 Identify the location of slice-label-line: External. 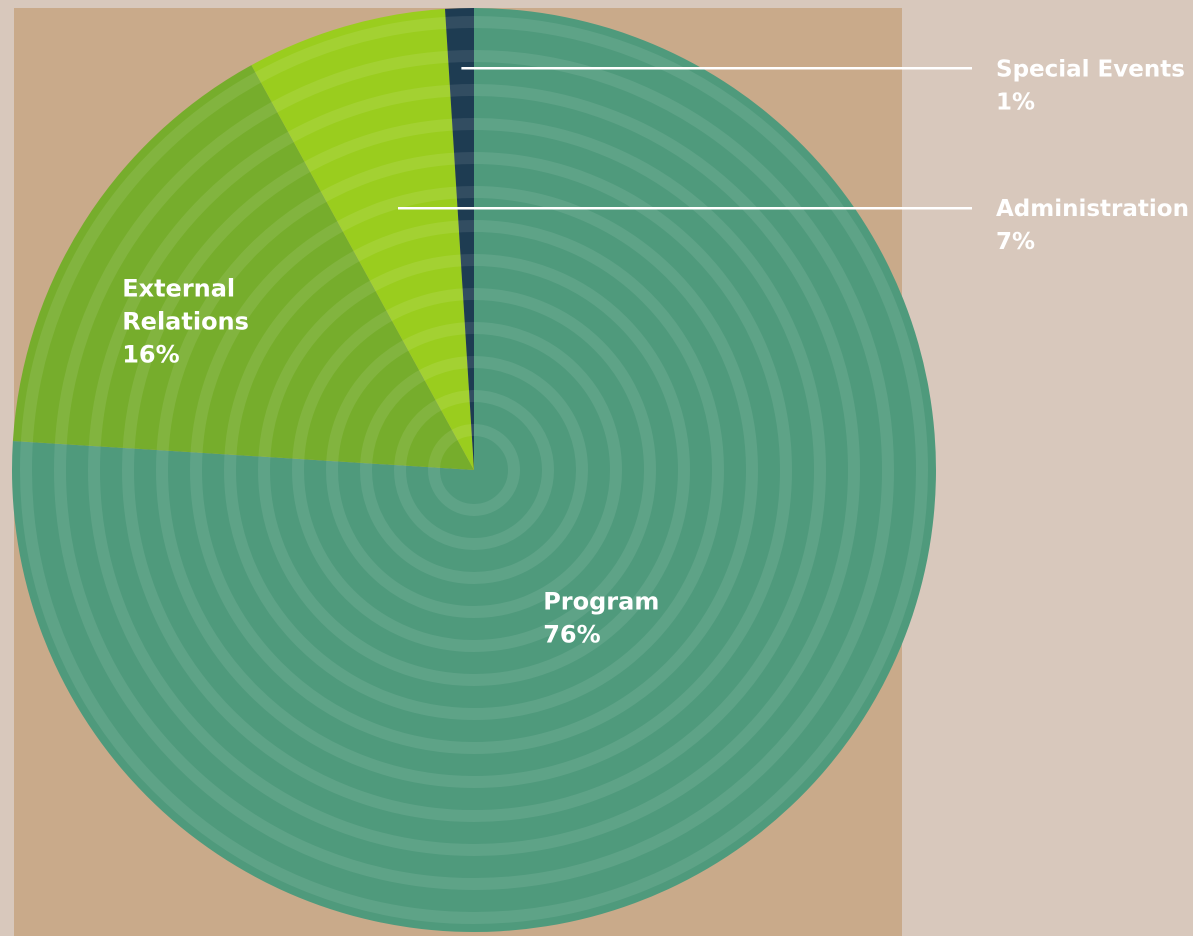
(178, 289).